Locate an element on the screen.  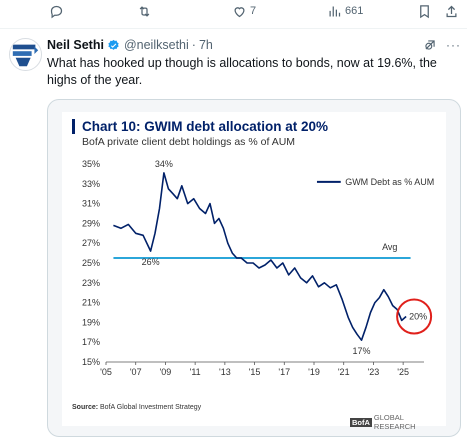
bofa-global-research-logo: BofA GLOBAL RESEARCH is located at coordinates (398, 422).